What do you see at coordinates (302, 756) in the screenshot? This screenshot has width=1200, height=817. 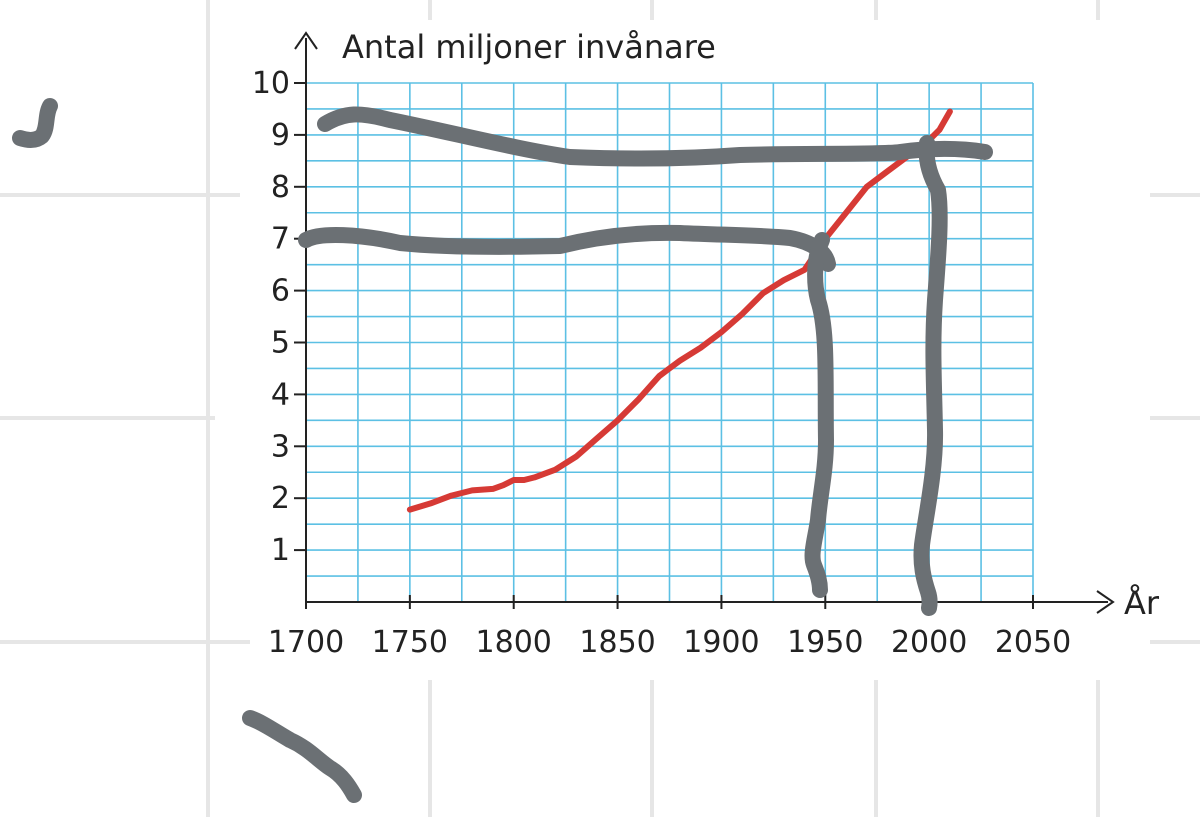 I see `marker-stroke-bottom-diagonal` at bounding box center [302, 756].